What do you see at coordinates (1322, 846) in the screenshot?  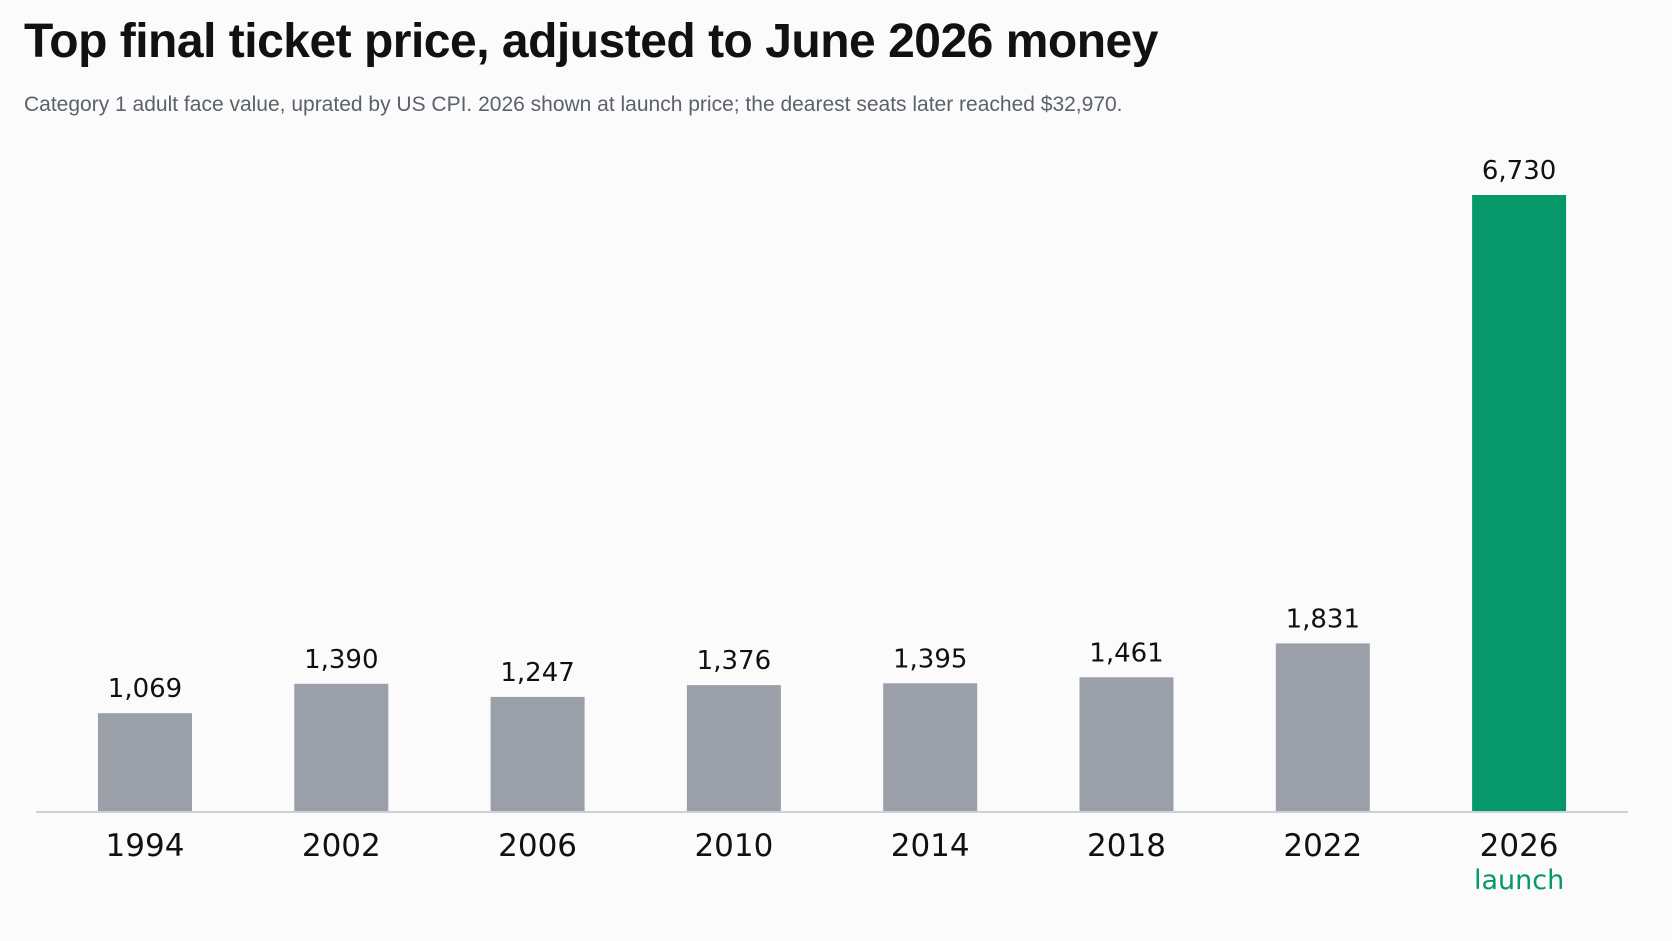 I see `x-tick-label-2022: 2022` at bounding box center [1322, 846].